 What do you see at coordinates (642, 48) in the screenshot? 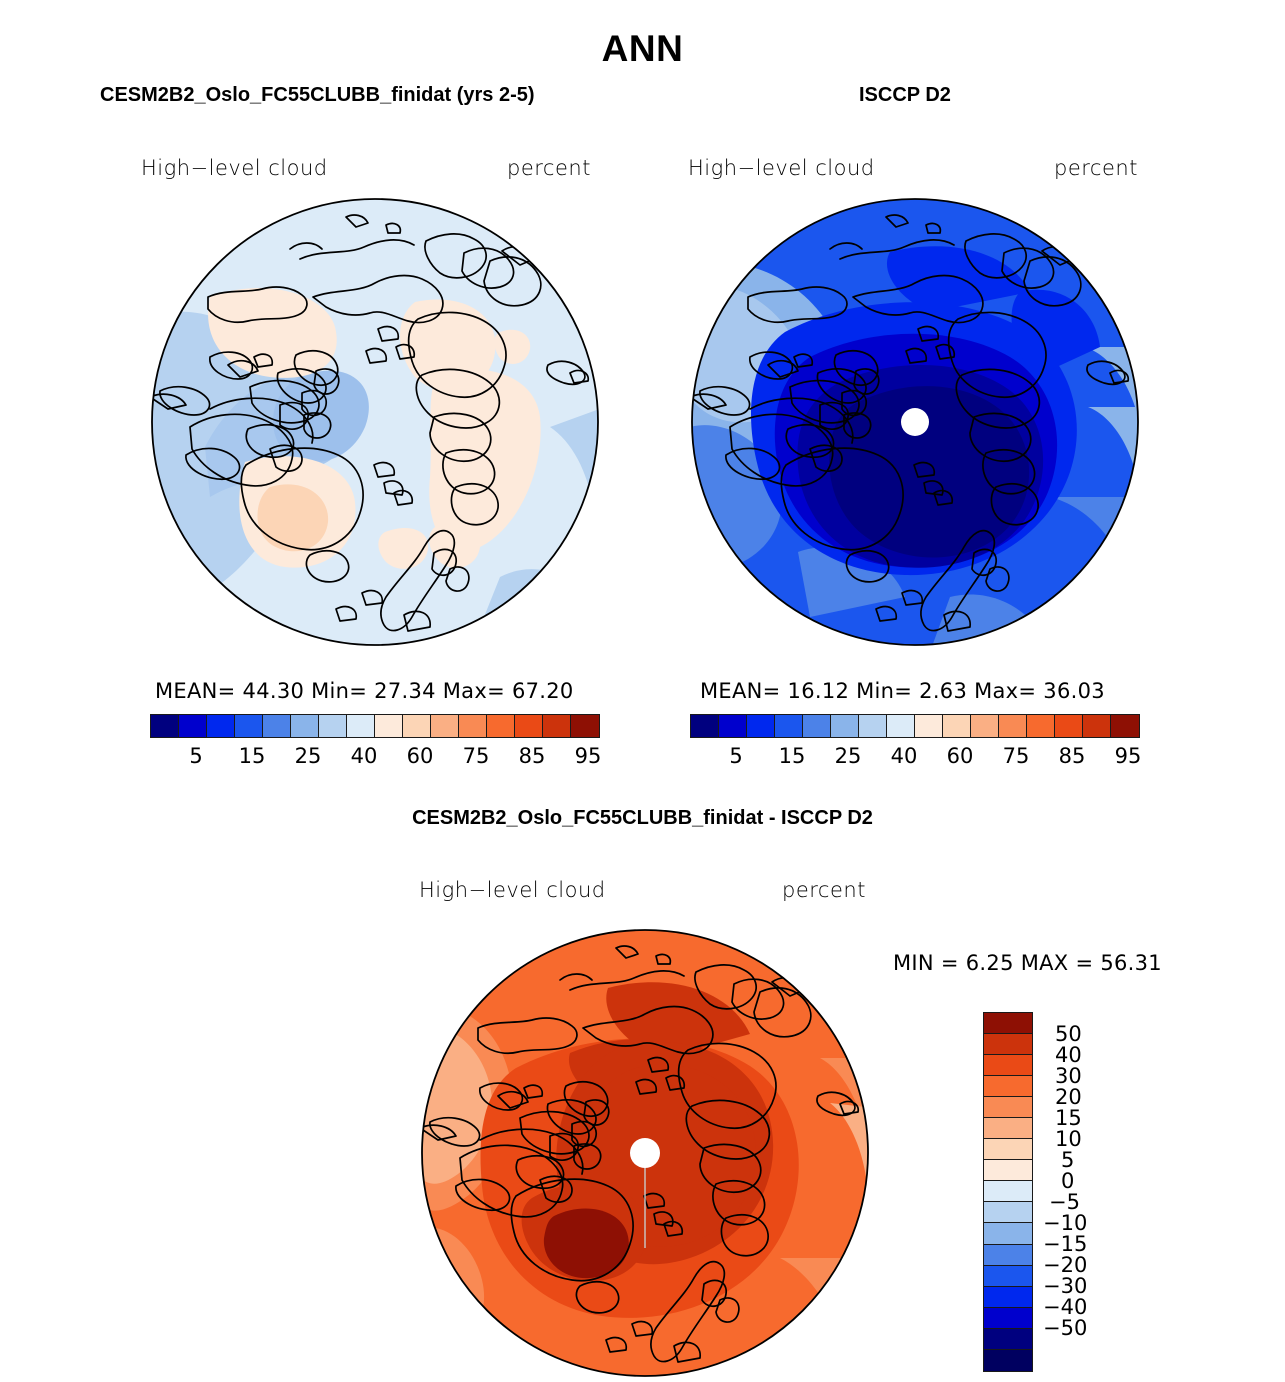
I see `page-title: ANN` at bounding box center [642, 48].